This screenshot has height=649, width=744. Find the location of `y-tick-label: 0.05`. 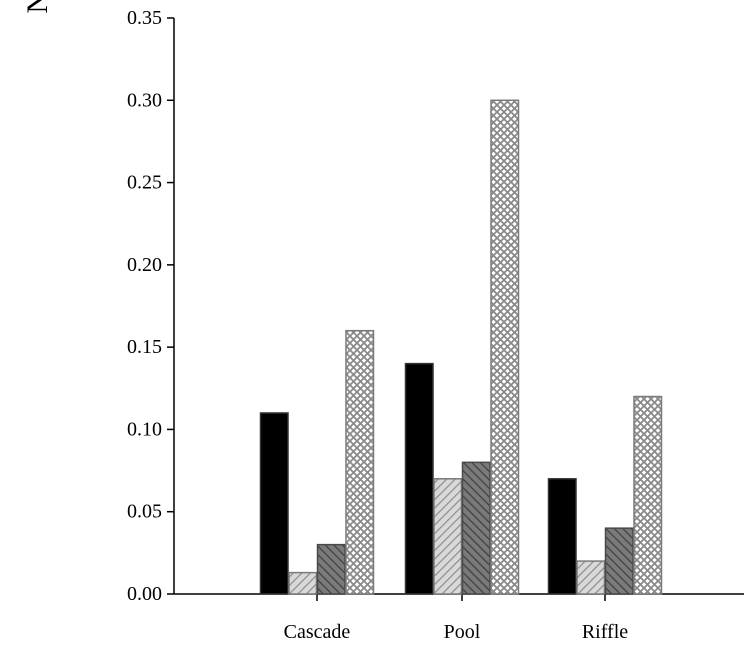

y-tick-label: 0.05 is located at coordinates (144, 512).